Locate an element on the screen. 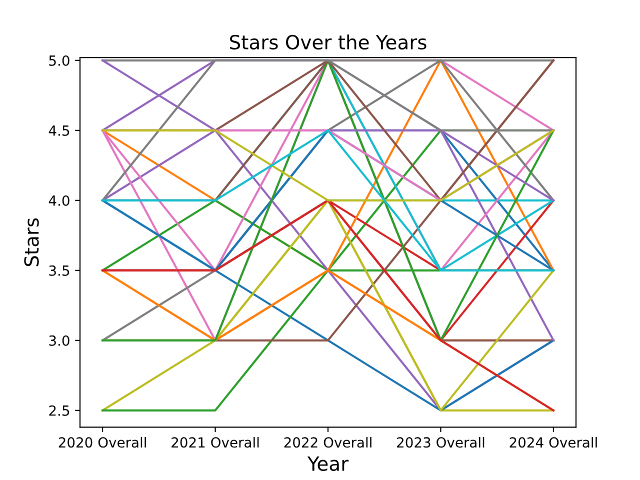 This screenshot has width=640, height=480. x-axis-title: Year is located at coordinates (328, 463).